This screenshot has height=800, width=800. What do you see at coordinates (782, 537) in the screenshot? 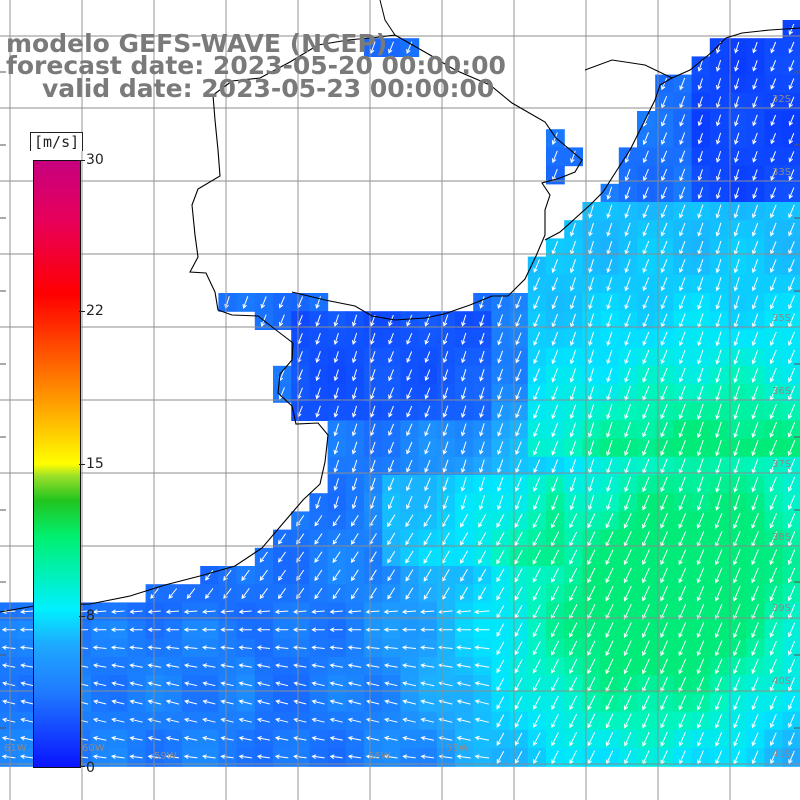
I see `latitude-label: 38S` at bounding box center [782, 537].